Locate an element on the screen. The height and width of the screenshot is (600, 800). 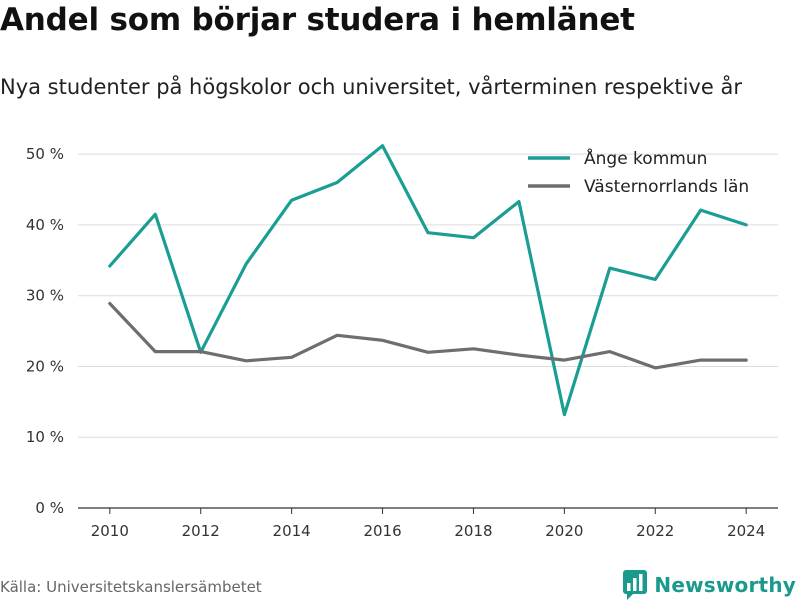
y-tick-label: 30 % is located at coordinates (45, 296).